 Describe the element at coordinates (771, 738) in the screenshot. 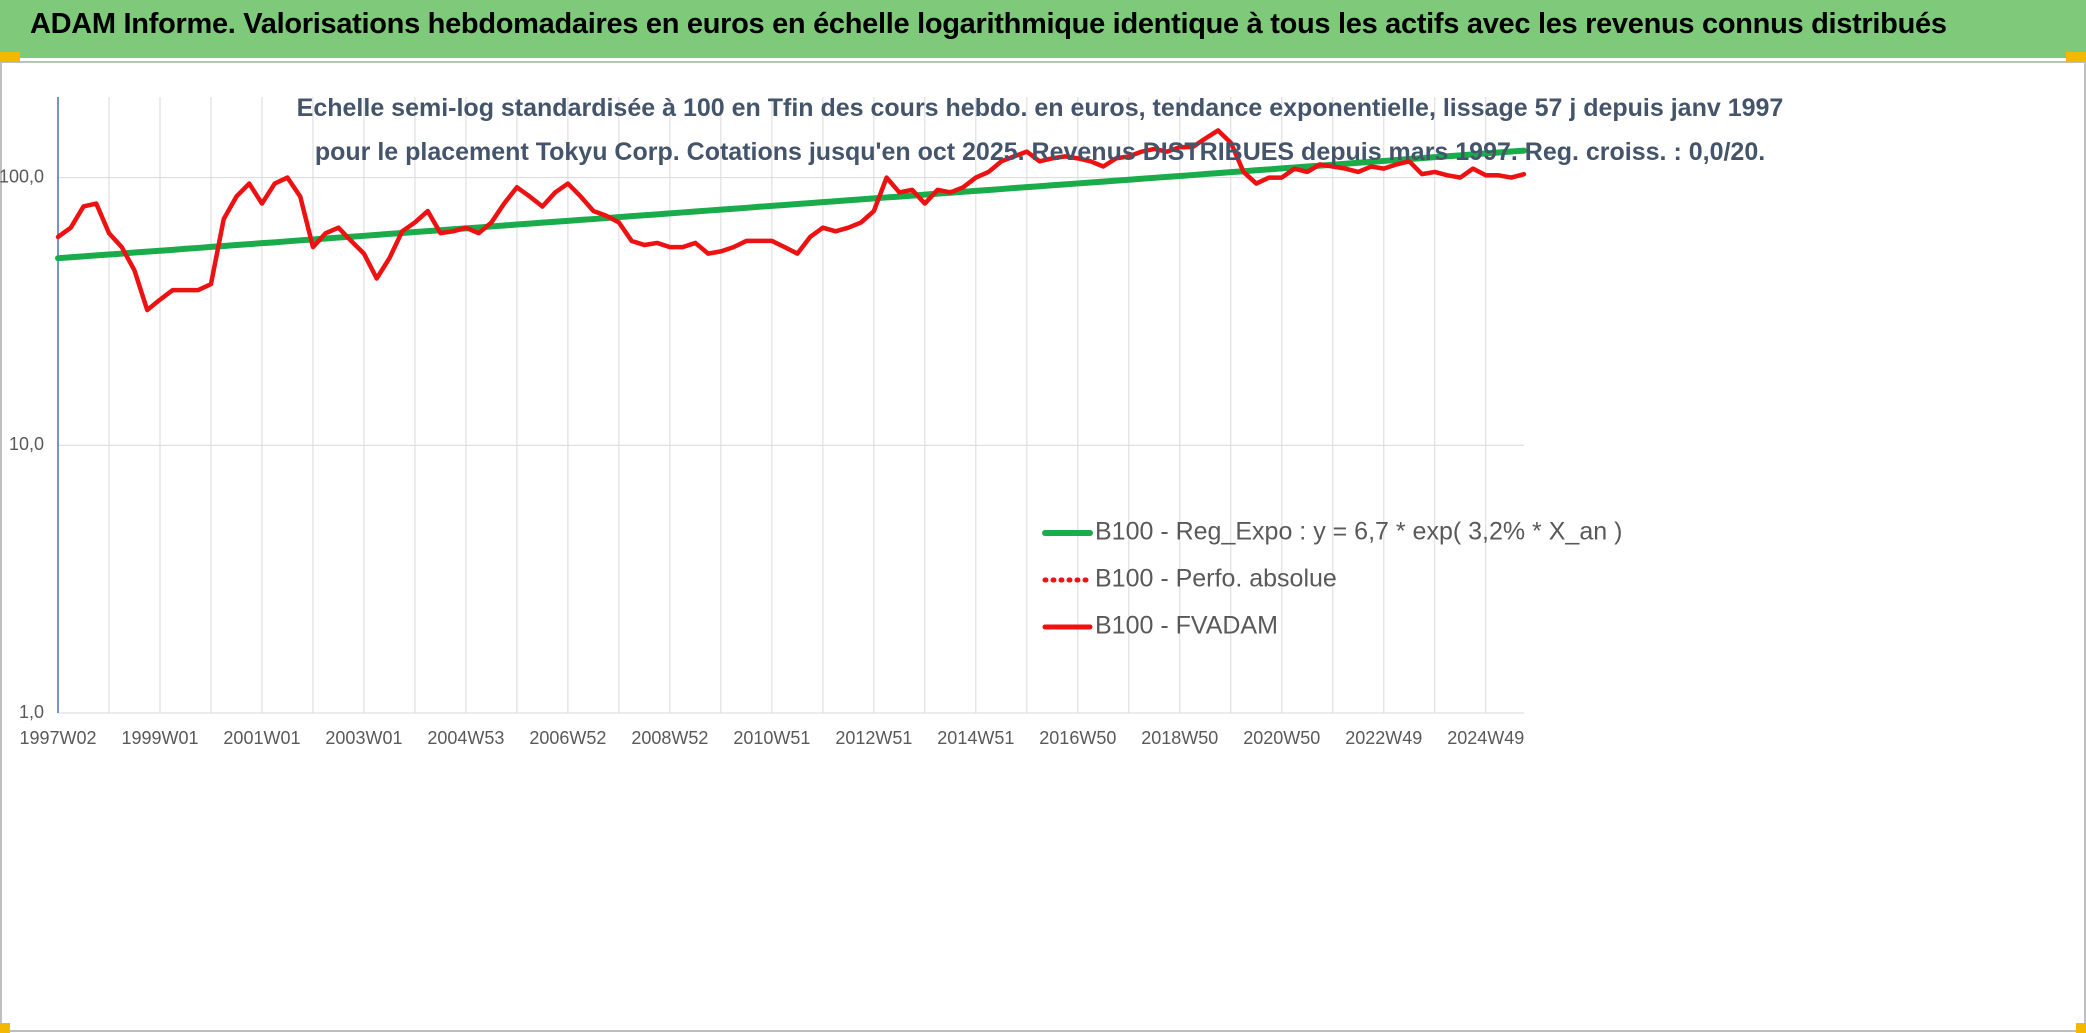

I see `x-tick-label: 2010W51` at that location.